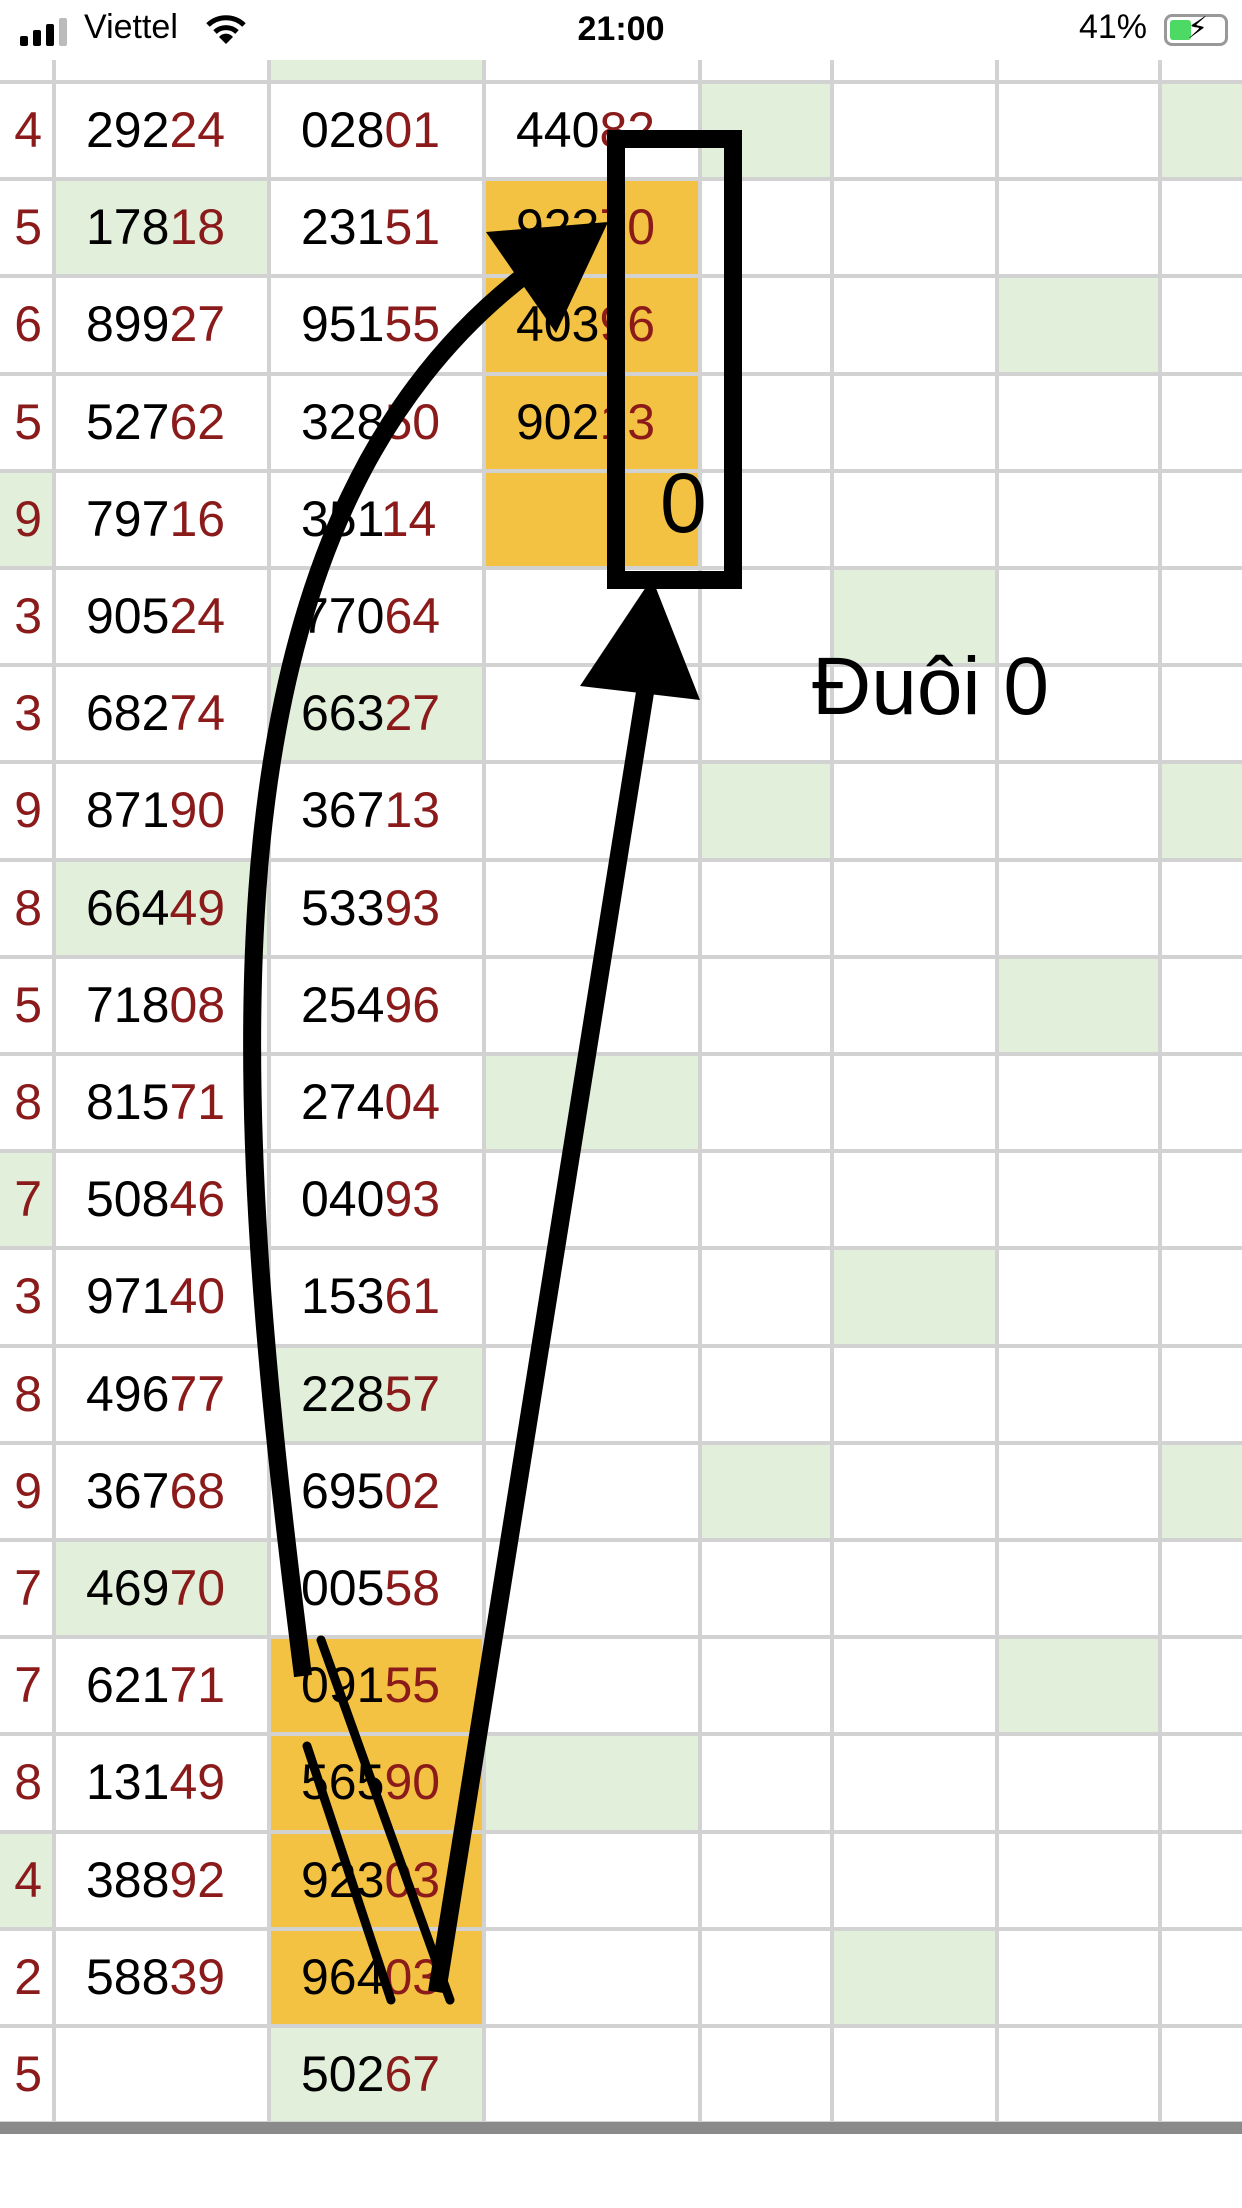 This screenshot has height=2208, width=1242. What do you see at coordinates (197, 1296) in the screenshot?
I see `number-tail: 40` at bounding box center [197, 1296].